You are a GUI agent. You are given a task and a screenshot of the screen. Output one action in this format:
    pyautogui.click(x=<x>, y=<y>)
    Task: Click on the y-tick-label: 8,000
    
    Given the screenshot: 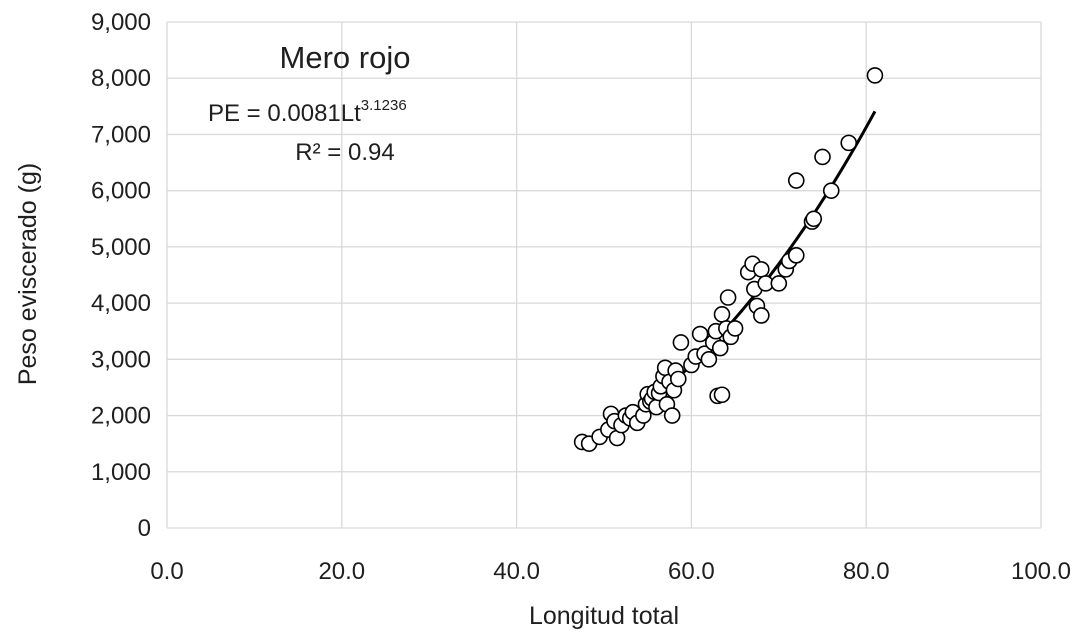 What is the action you would take?
    pyautogui.click(x=121, y=78)
    